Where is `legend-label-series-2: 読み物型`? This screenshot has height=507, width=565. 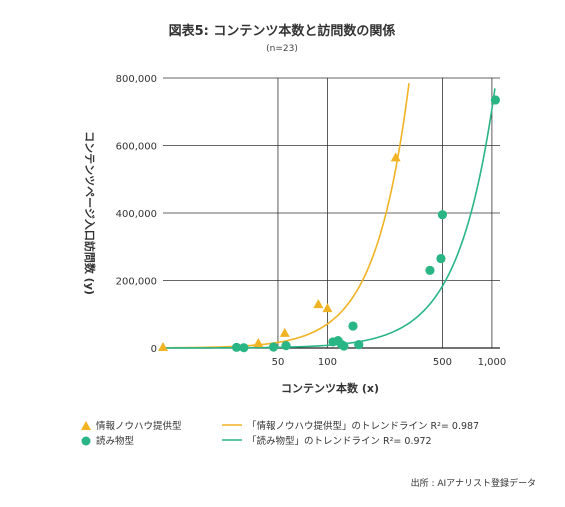 legend-label-series-2: 読み物型 is located at coordinates (115, 441).